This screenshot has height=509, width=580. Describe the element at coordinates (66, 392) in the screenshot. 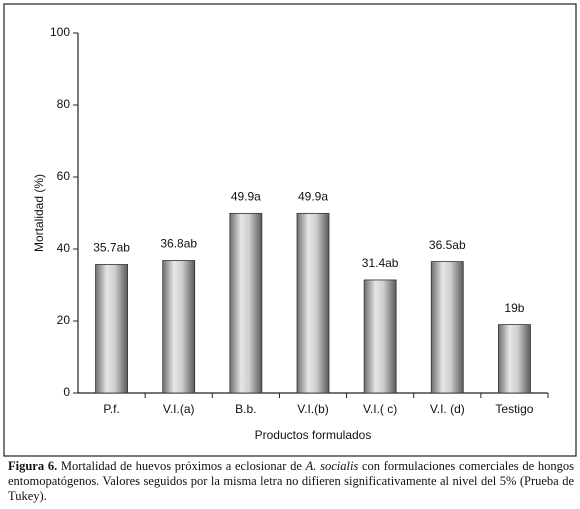

I see `y-tick-label: 0` at that location.